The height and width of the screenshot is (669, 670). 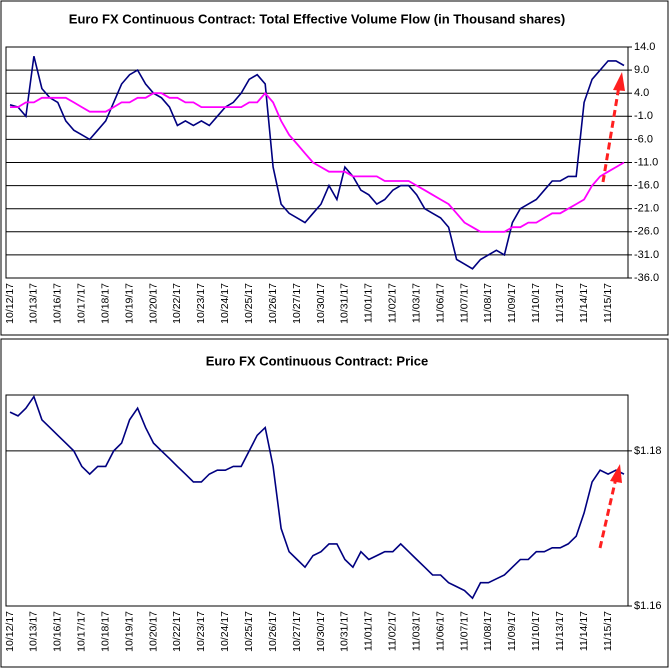 I want to click on chart-title: Euro FX Continuous Contract: Price, so click(x=317, y=360).